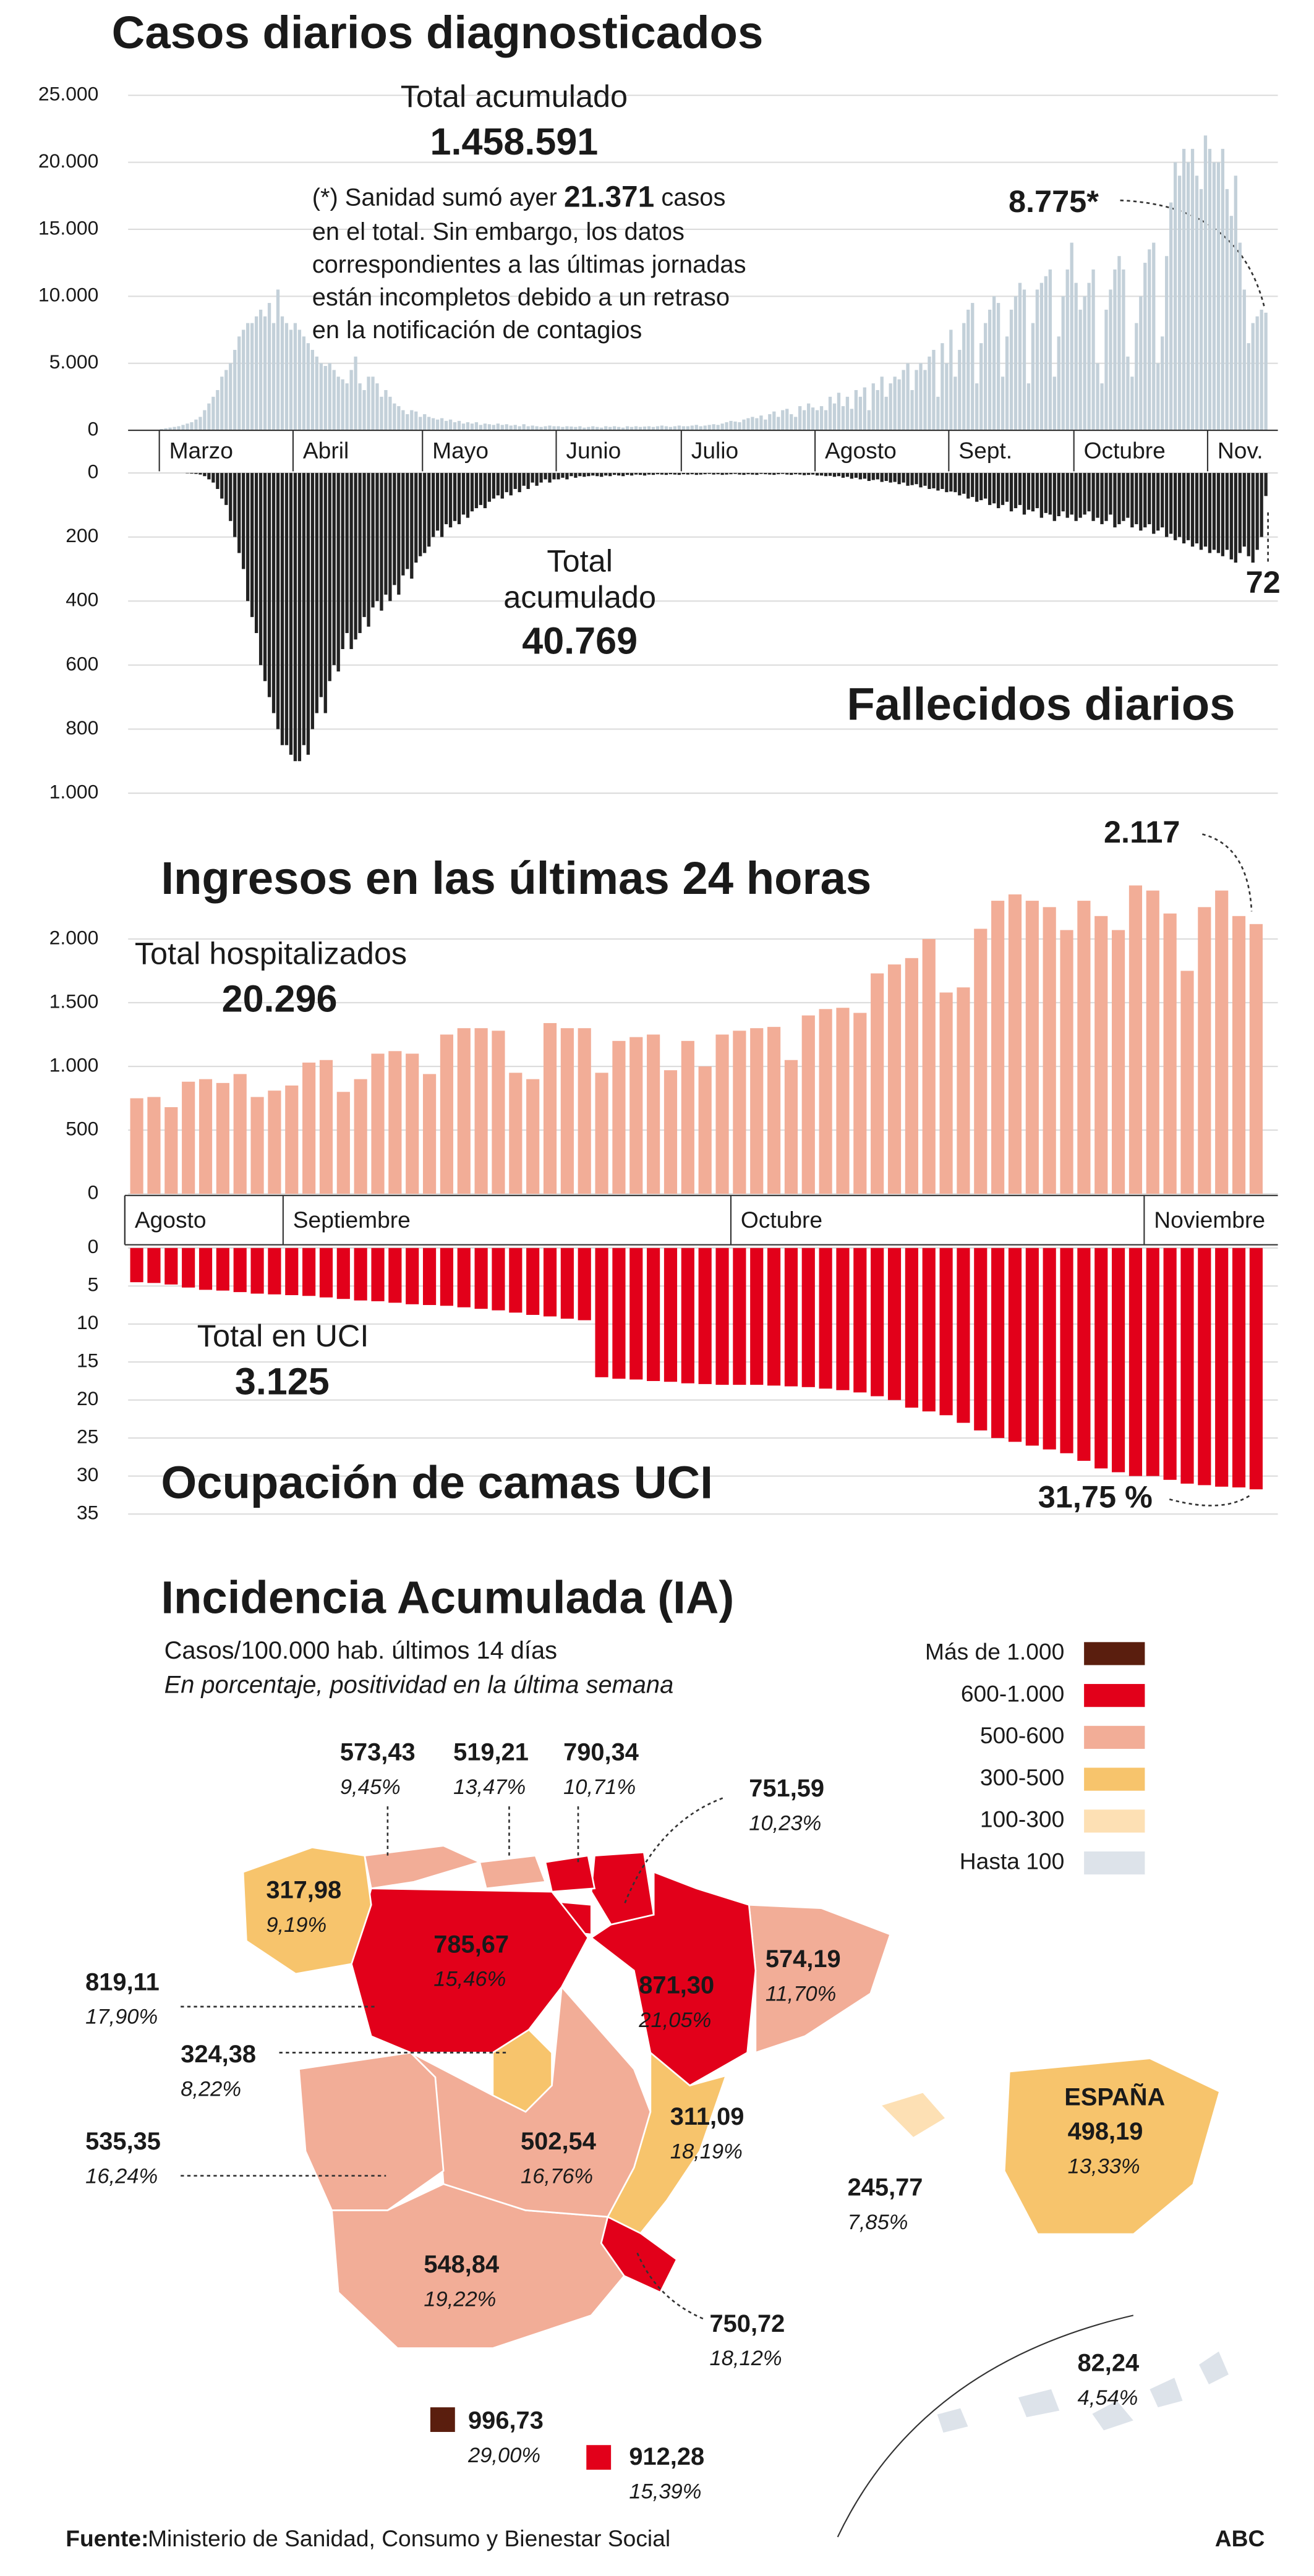  I want to click on map-subtitle: Casos/100.000 hab. últimos 14 días, so click(360, 1650).